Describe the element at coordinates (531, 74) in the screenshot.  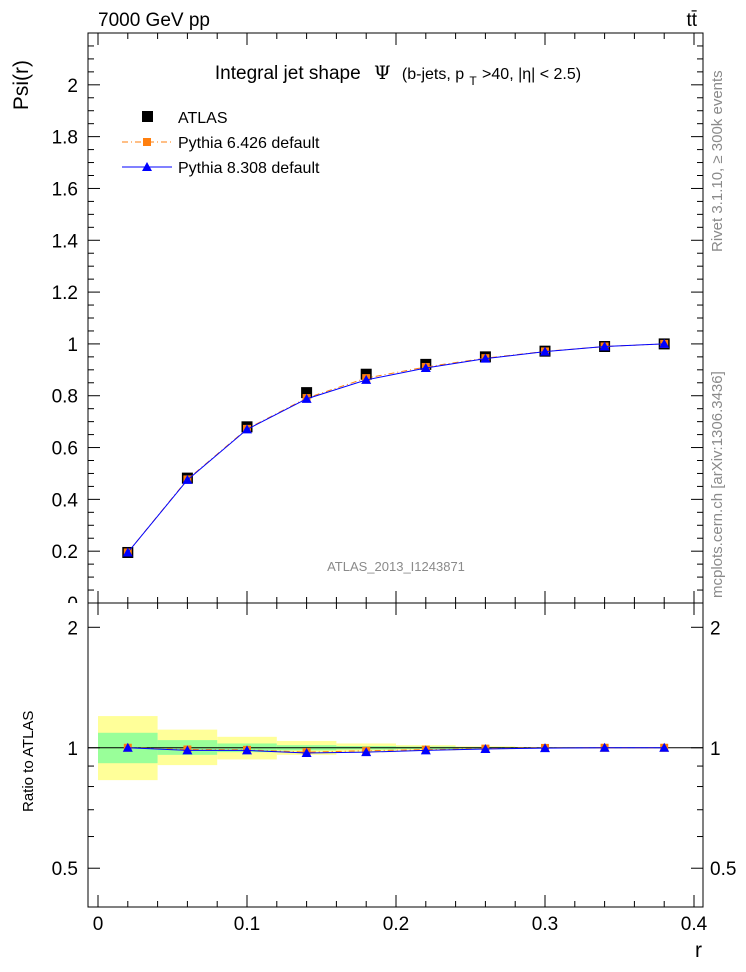
I see `title-rest: >40, |η| < 2.5)` at that location.